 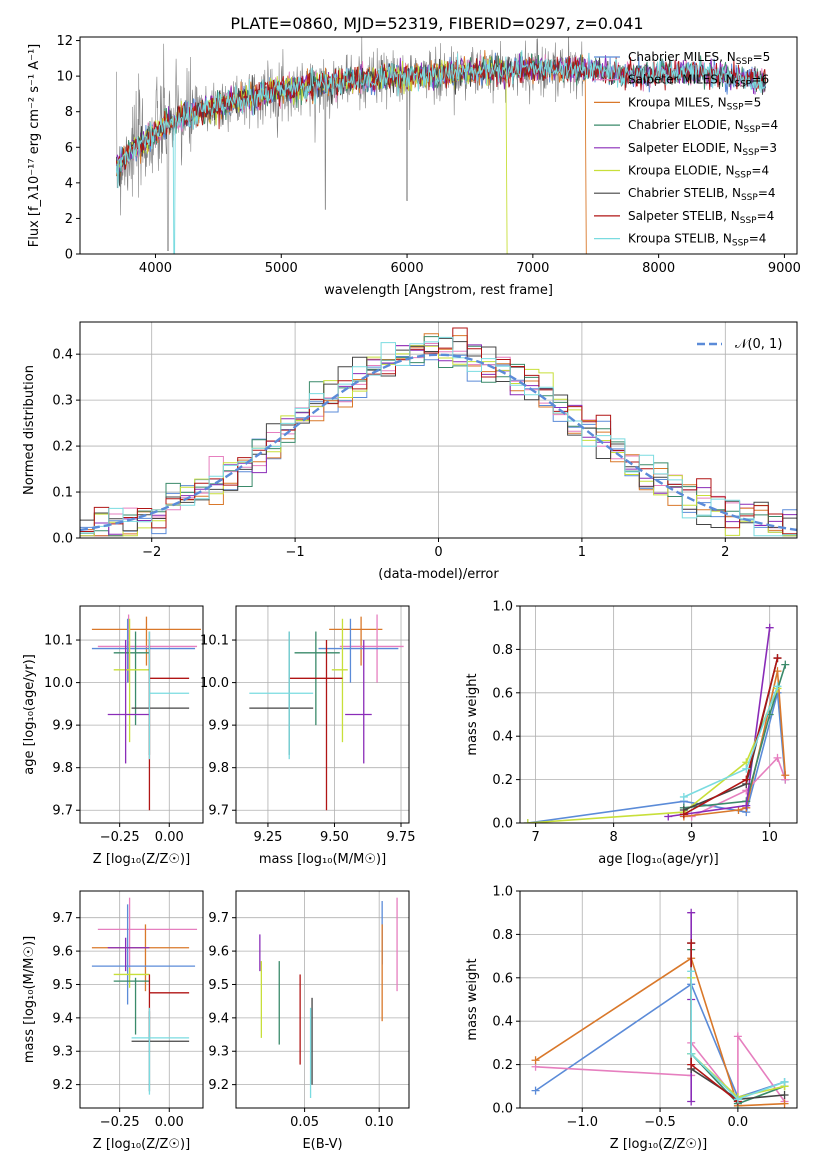 I want to click on y-tick-label: 9.9, so click(x=218, y=726).